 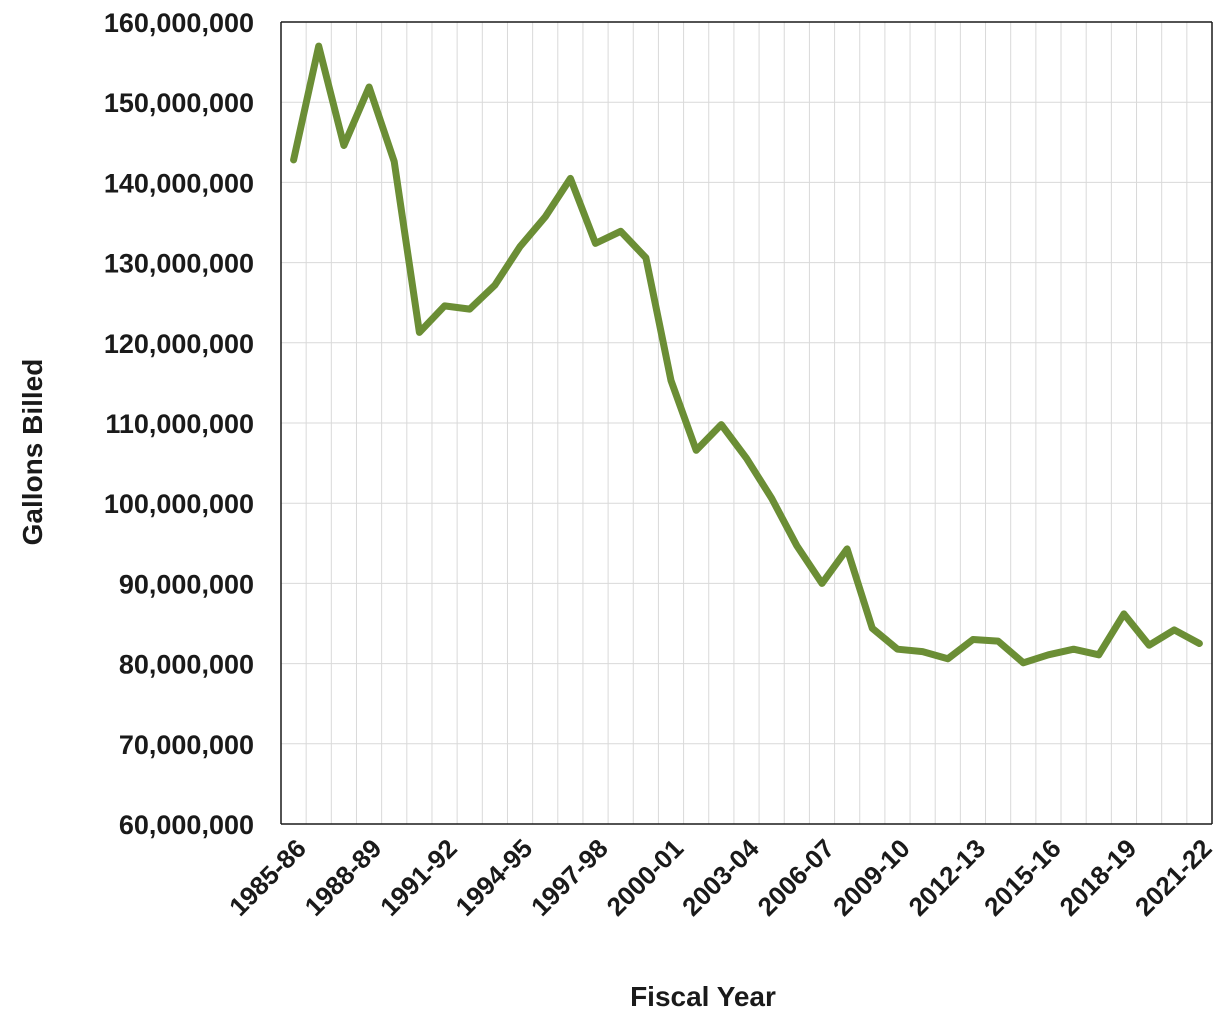 I want to click on x-tick-label: 2012-13, so click(x=947, y=877).